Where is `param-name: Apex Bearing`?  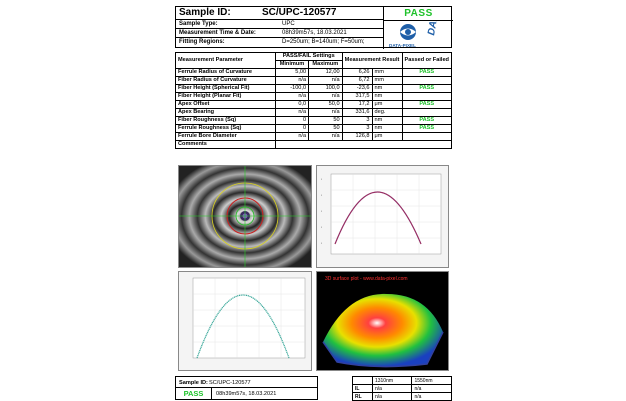 param-name: Apex Bearing is located at coordinates (225, 112).